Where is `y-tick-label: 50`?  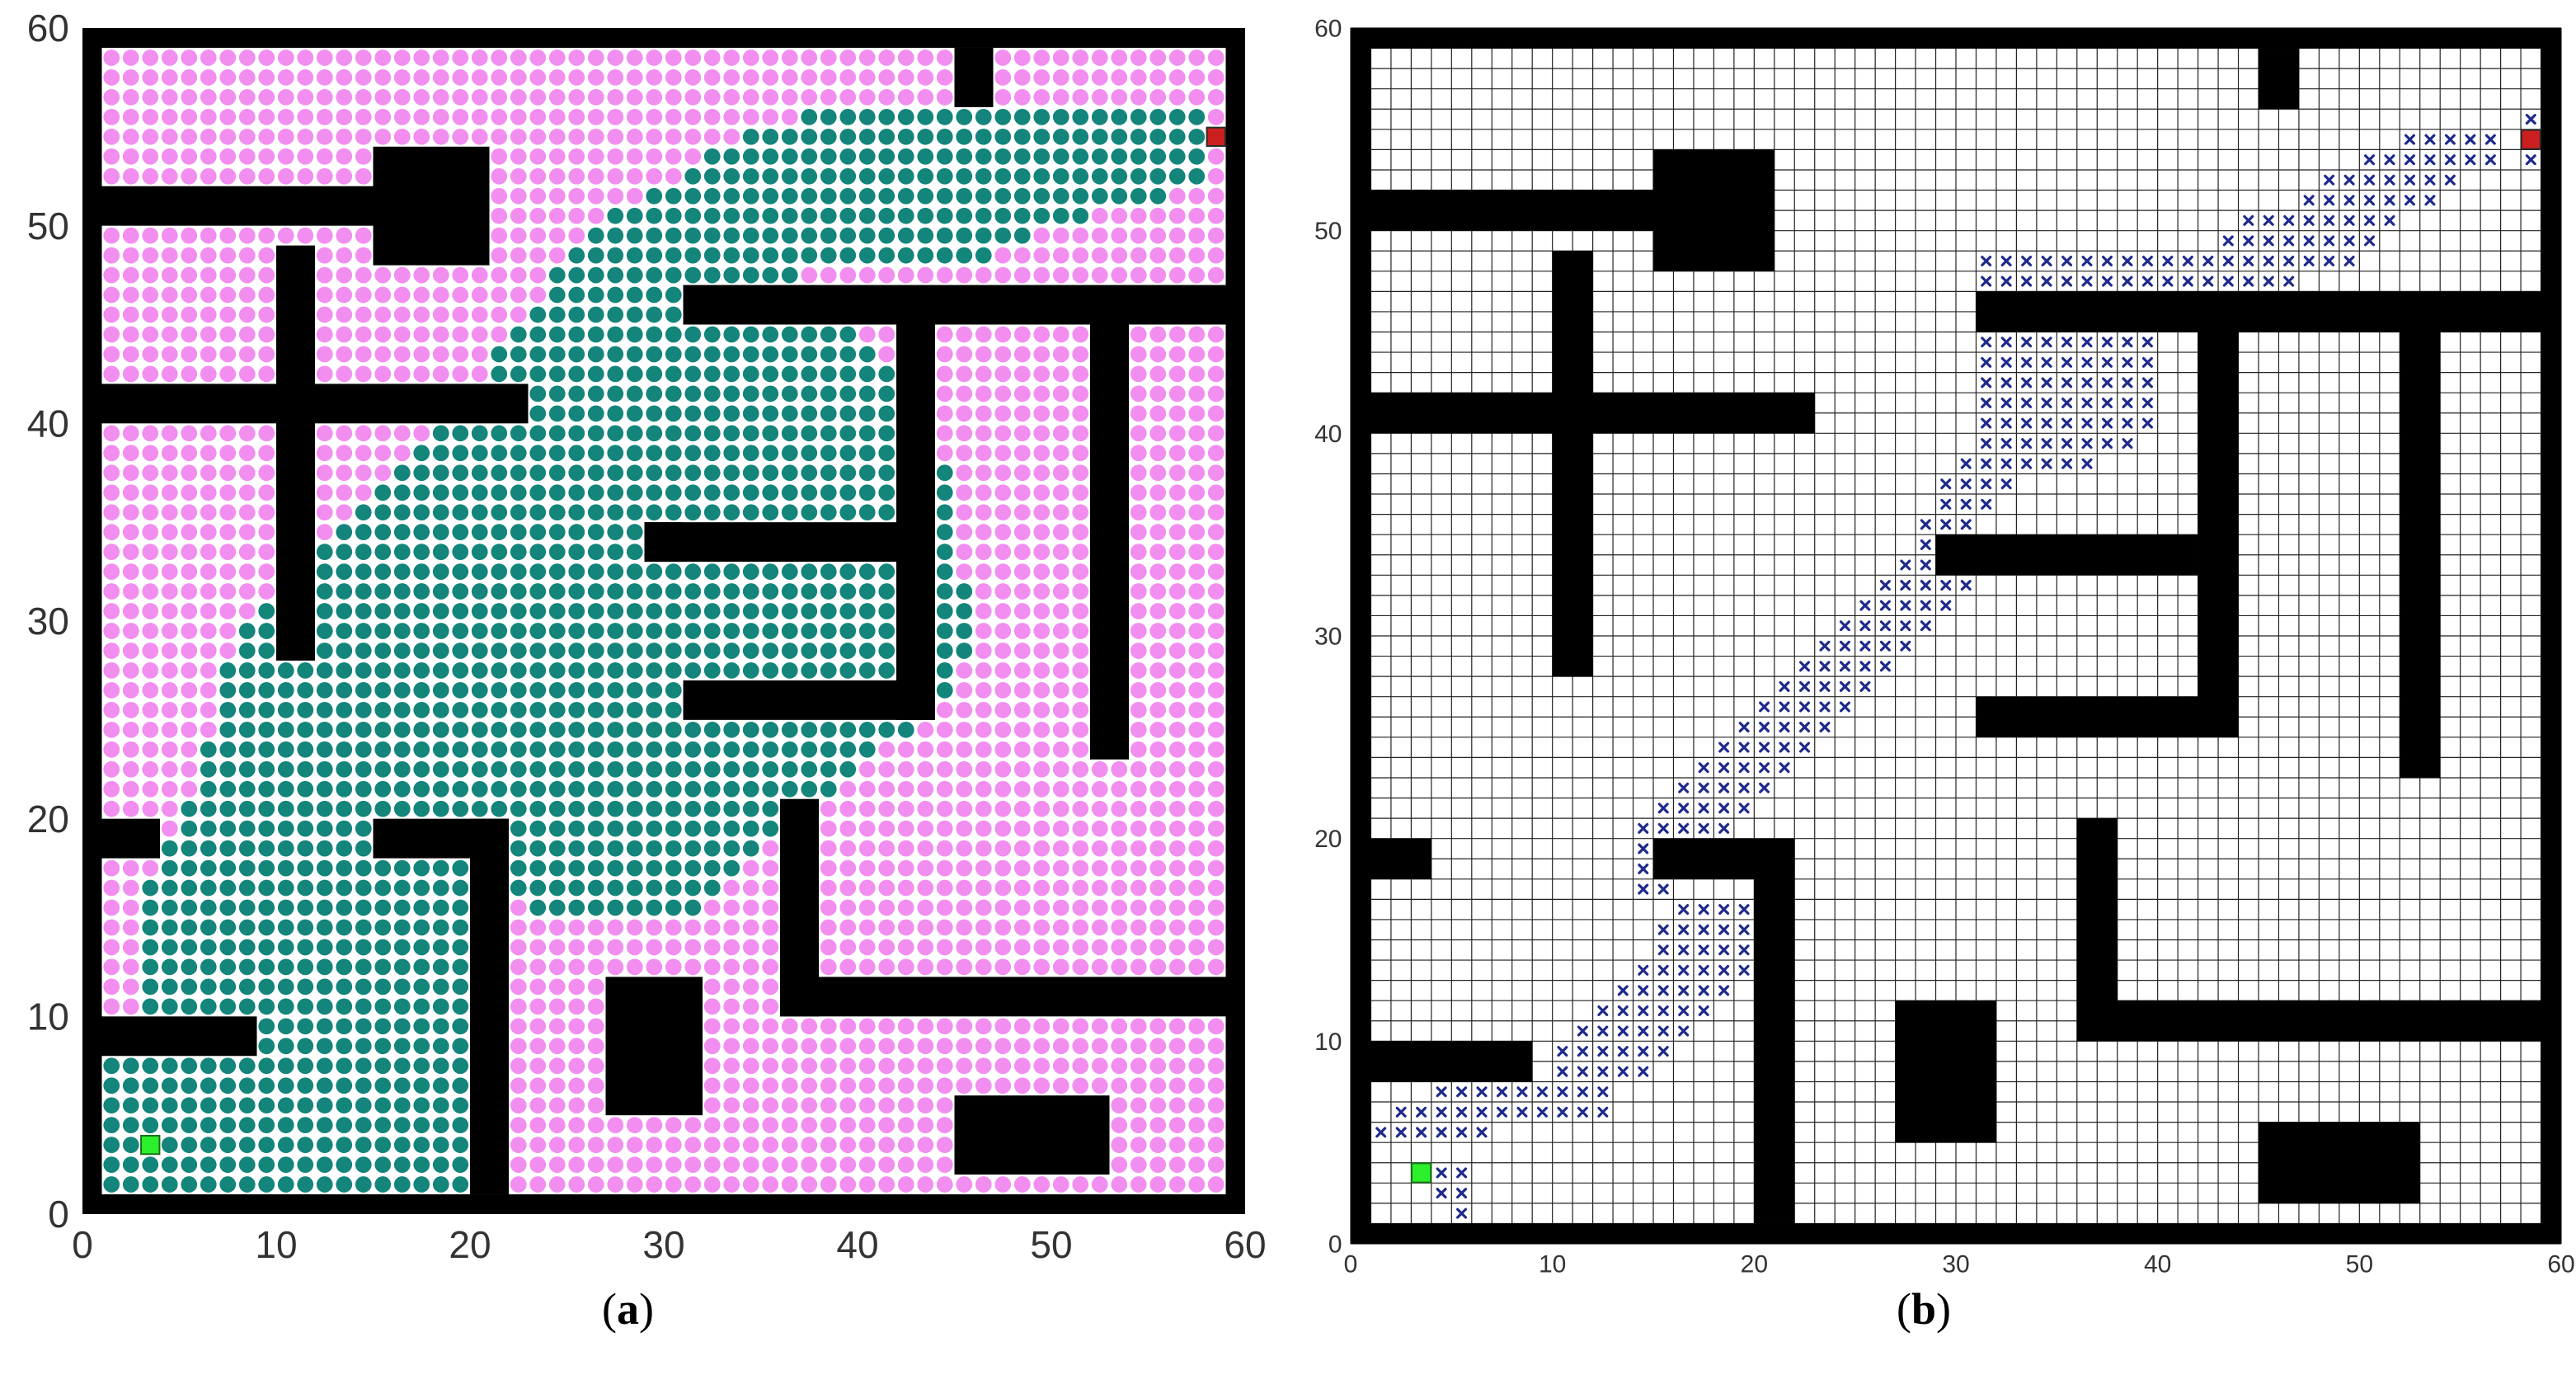 y-tick-label: 50 is located at coordinates (1328, 231).